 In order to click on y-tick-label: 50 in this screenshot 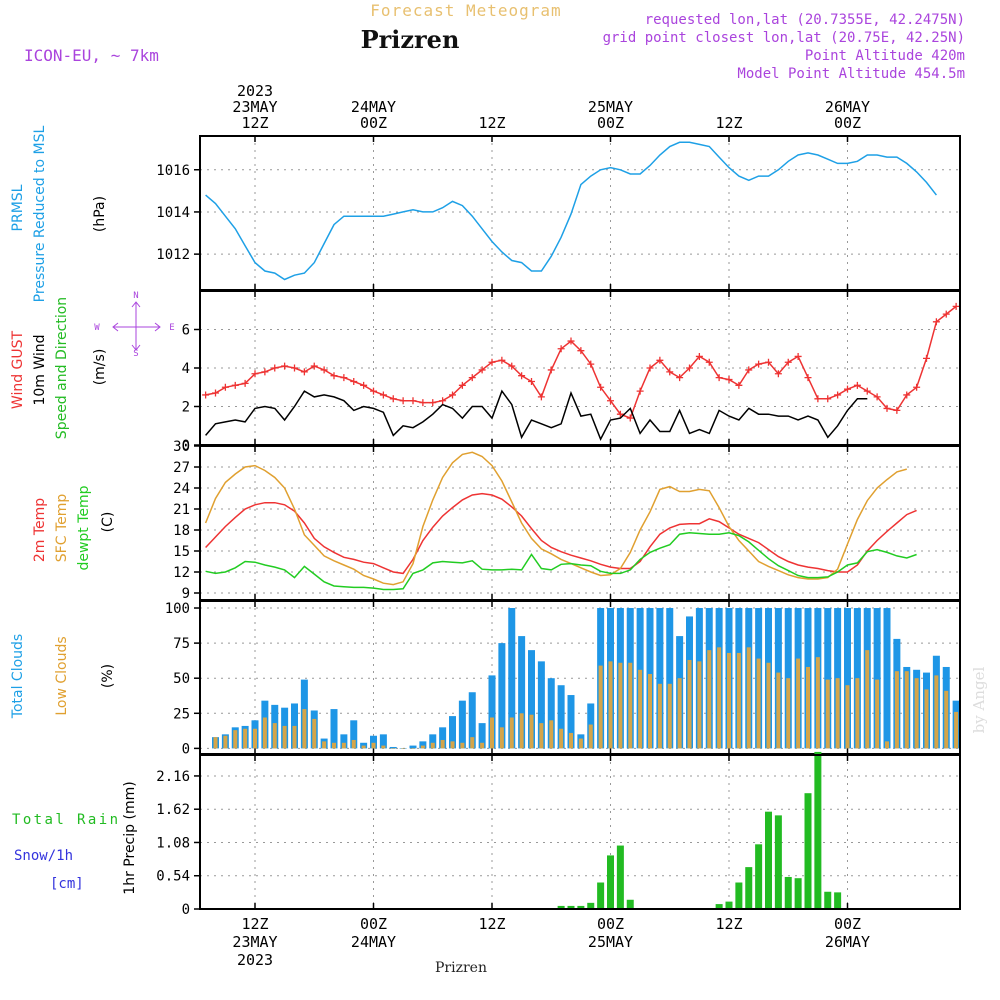, I will do `click(181, 679)`.